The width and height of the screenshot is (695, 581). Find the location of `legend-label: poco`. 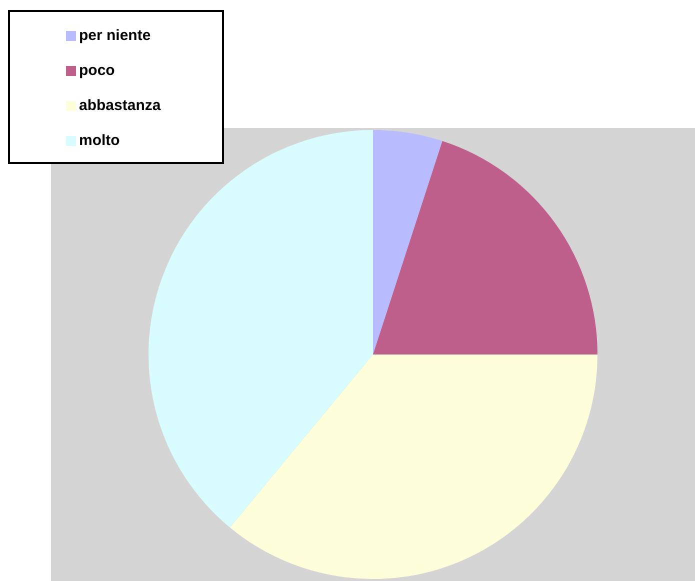

legend-label: poco is located at coordinates (97, 70).